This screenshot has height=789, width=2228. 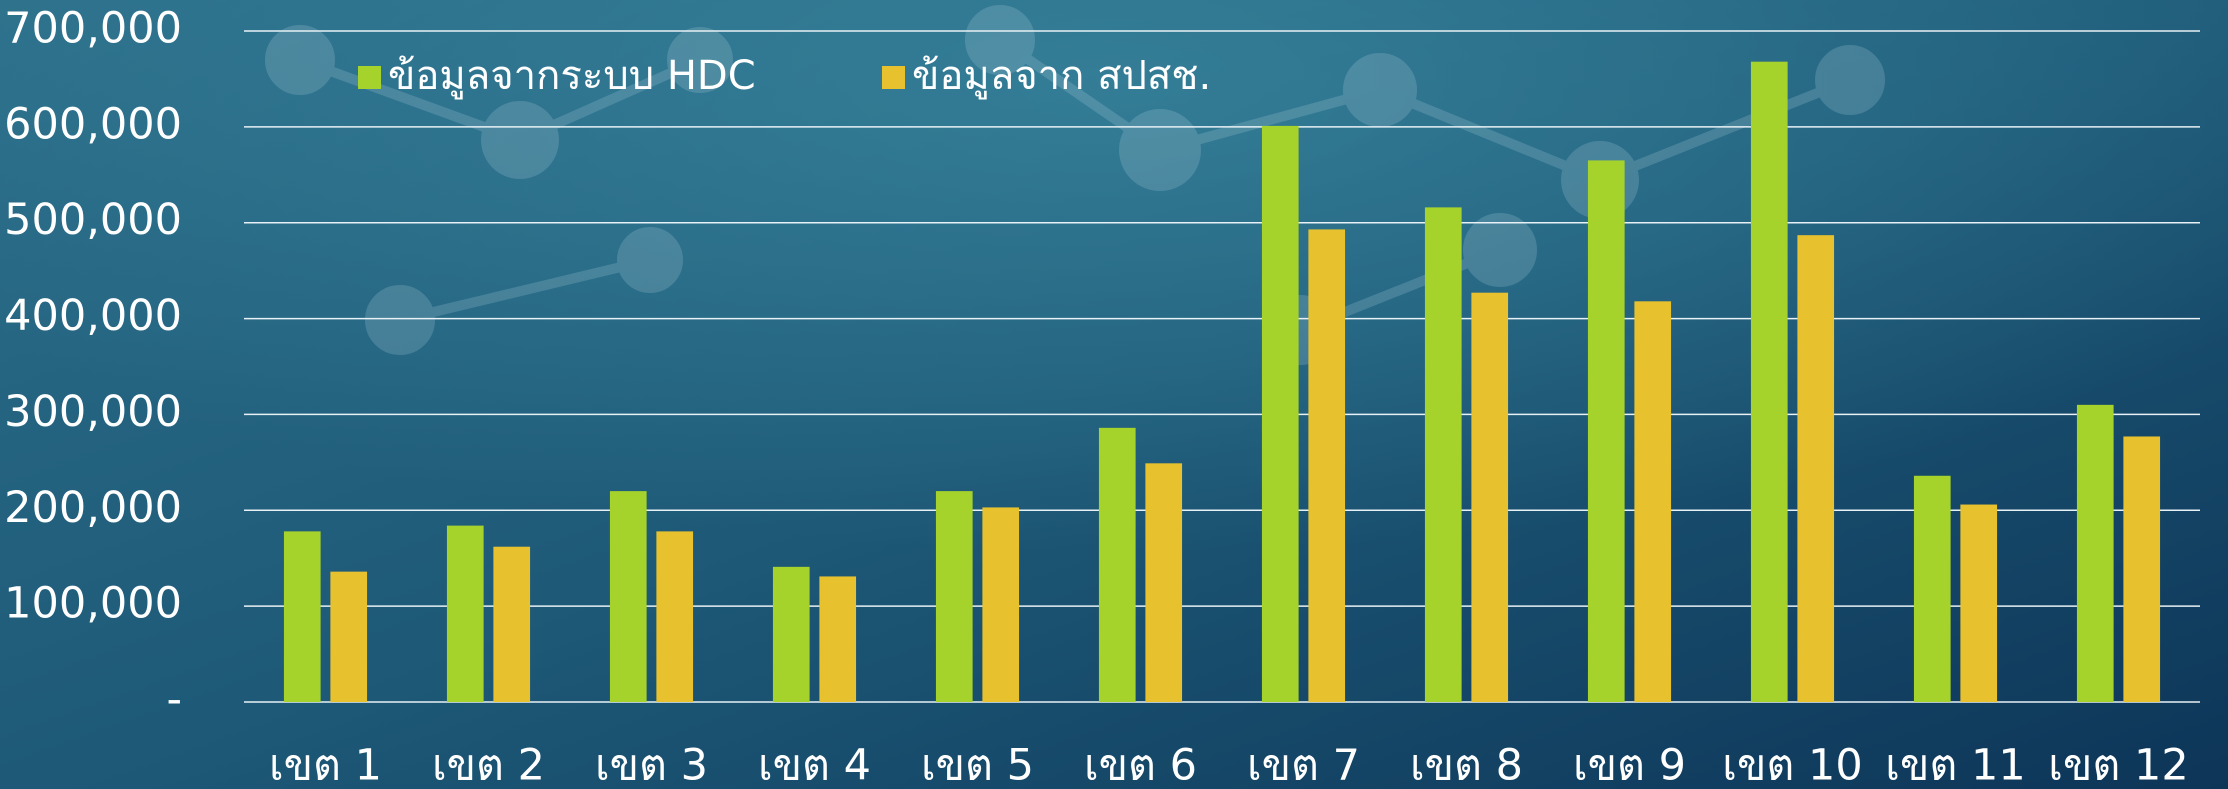 What do you see at coordinates (93, 508) in the screenshot?
I see `y-tick-label: 200,000` at bounding box center [93, 508].